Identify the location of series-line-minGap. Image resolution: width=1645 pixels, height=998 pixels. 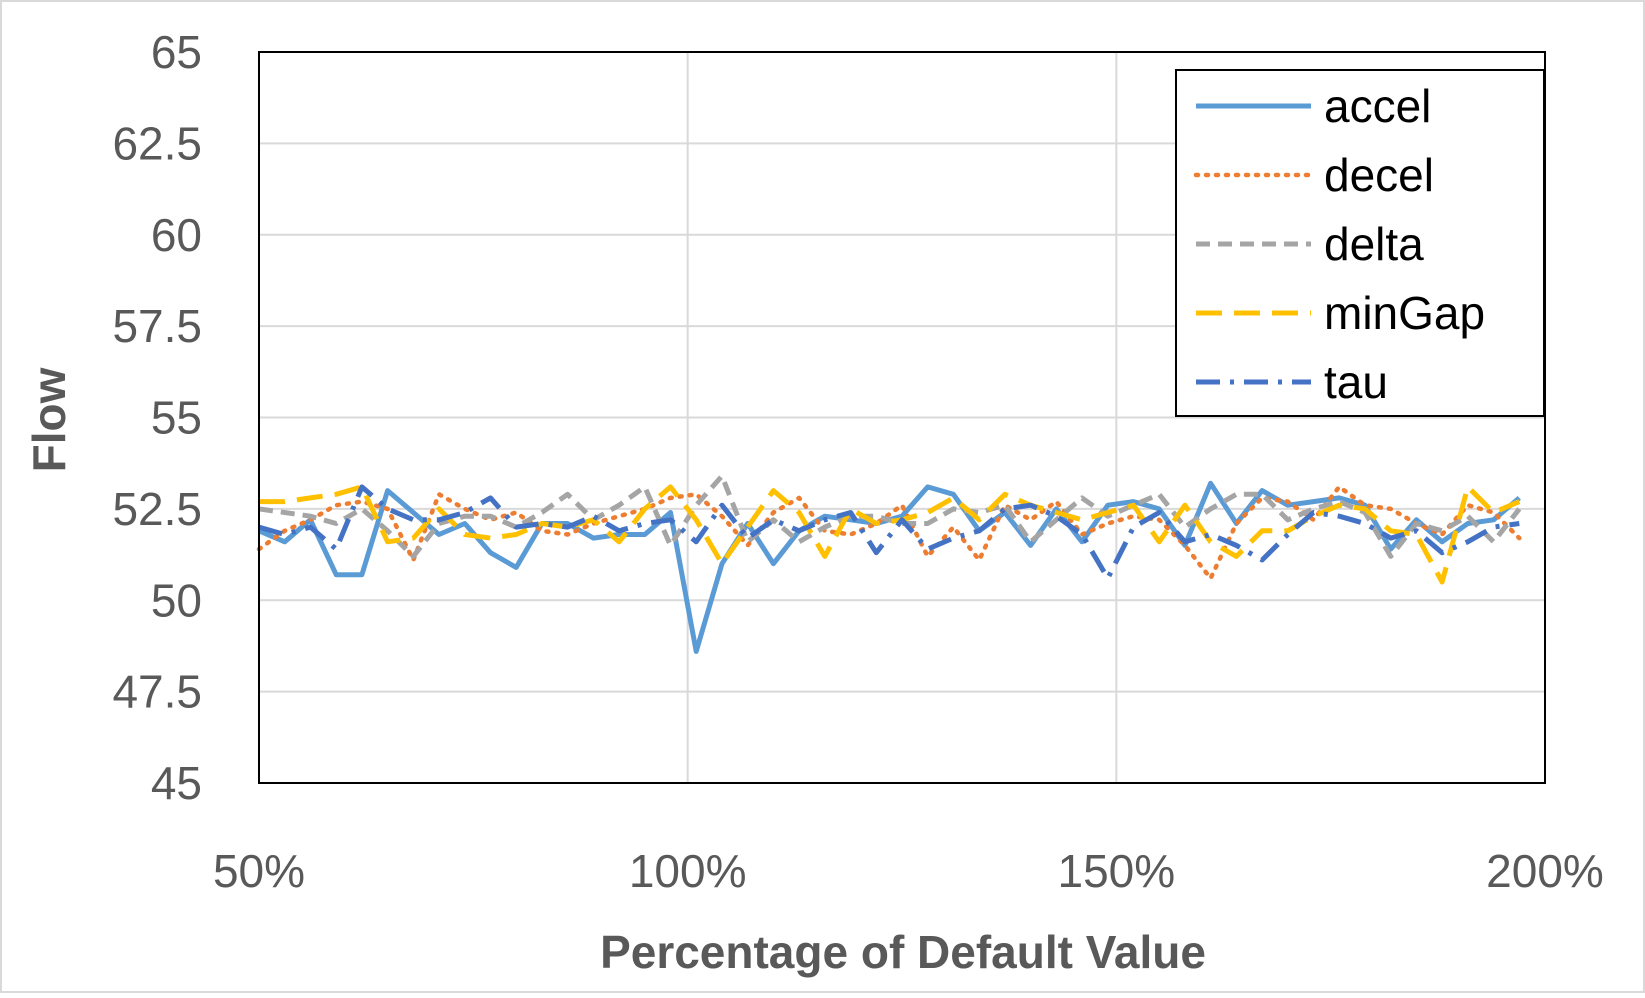
(890, 534).